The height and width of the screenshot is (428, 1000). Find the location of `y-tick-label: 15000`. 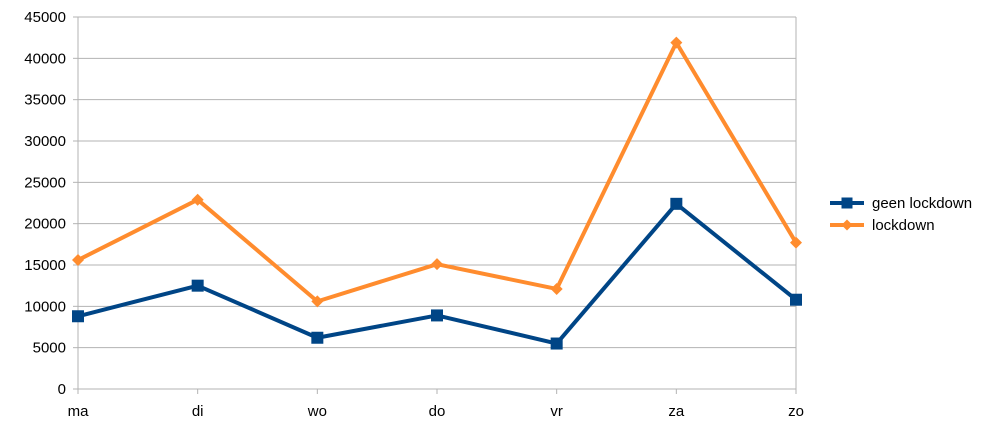

y-tick-label: 15000 is located at coordinates (45, 265).